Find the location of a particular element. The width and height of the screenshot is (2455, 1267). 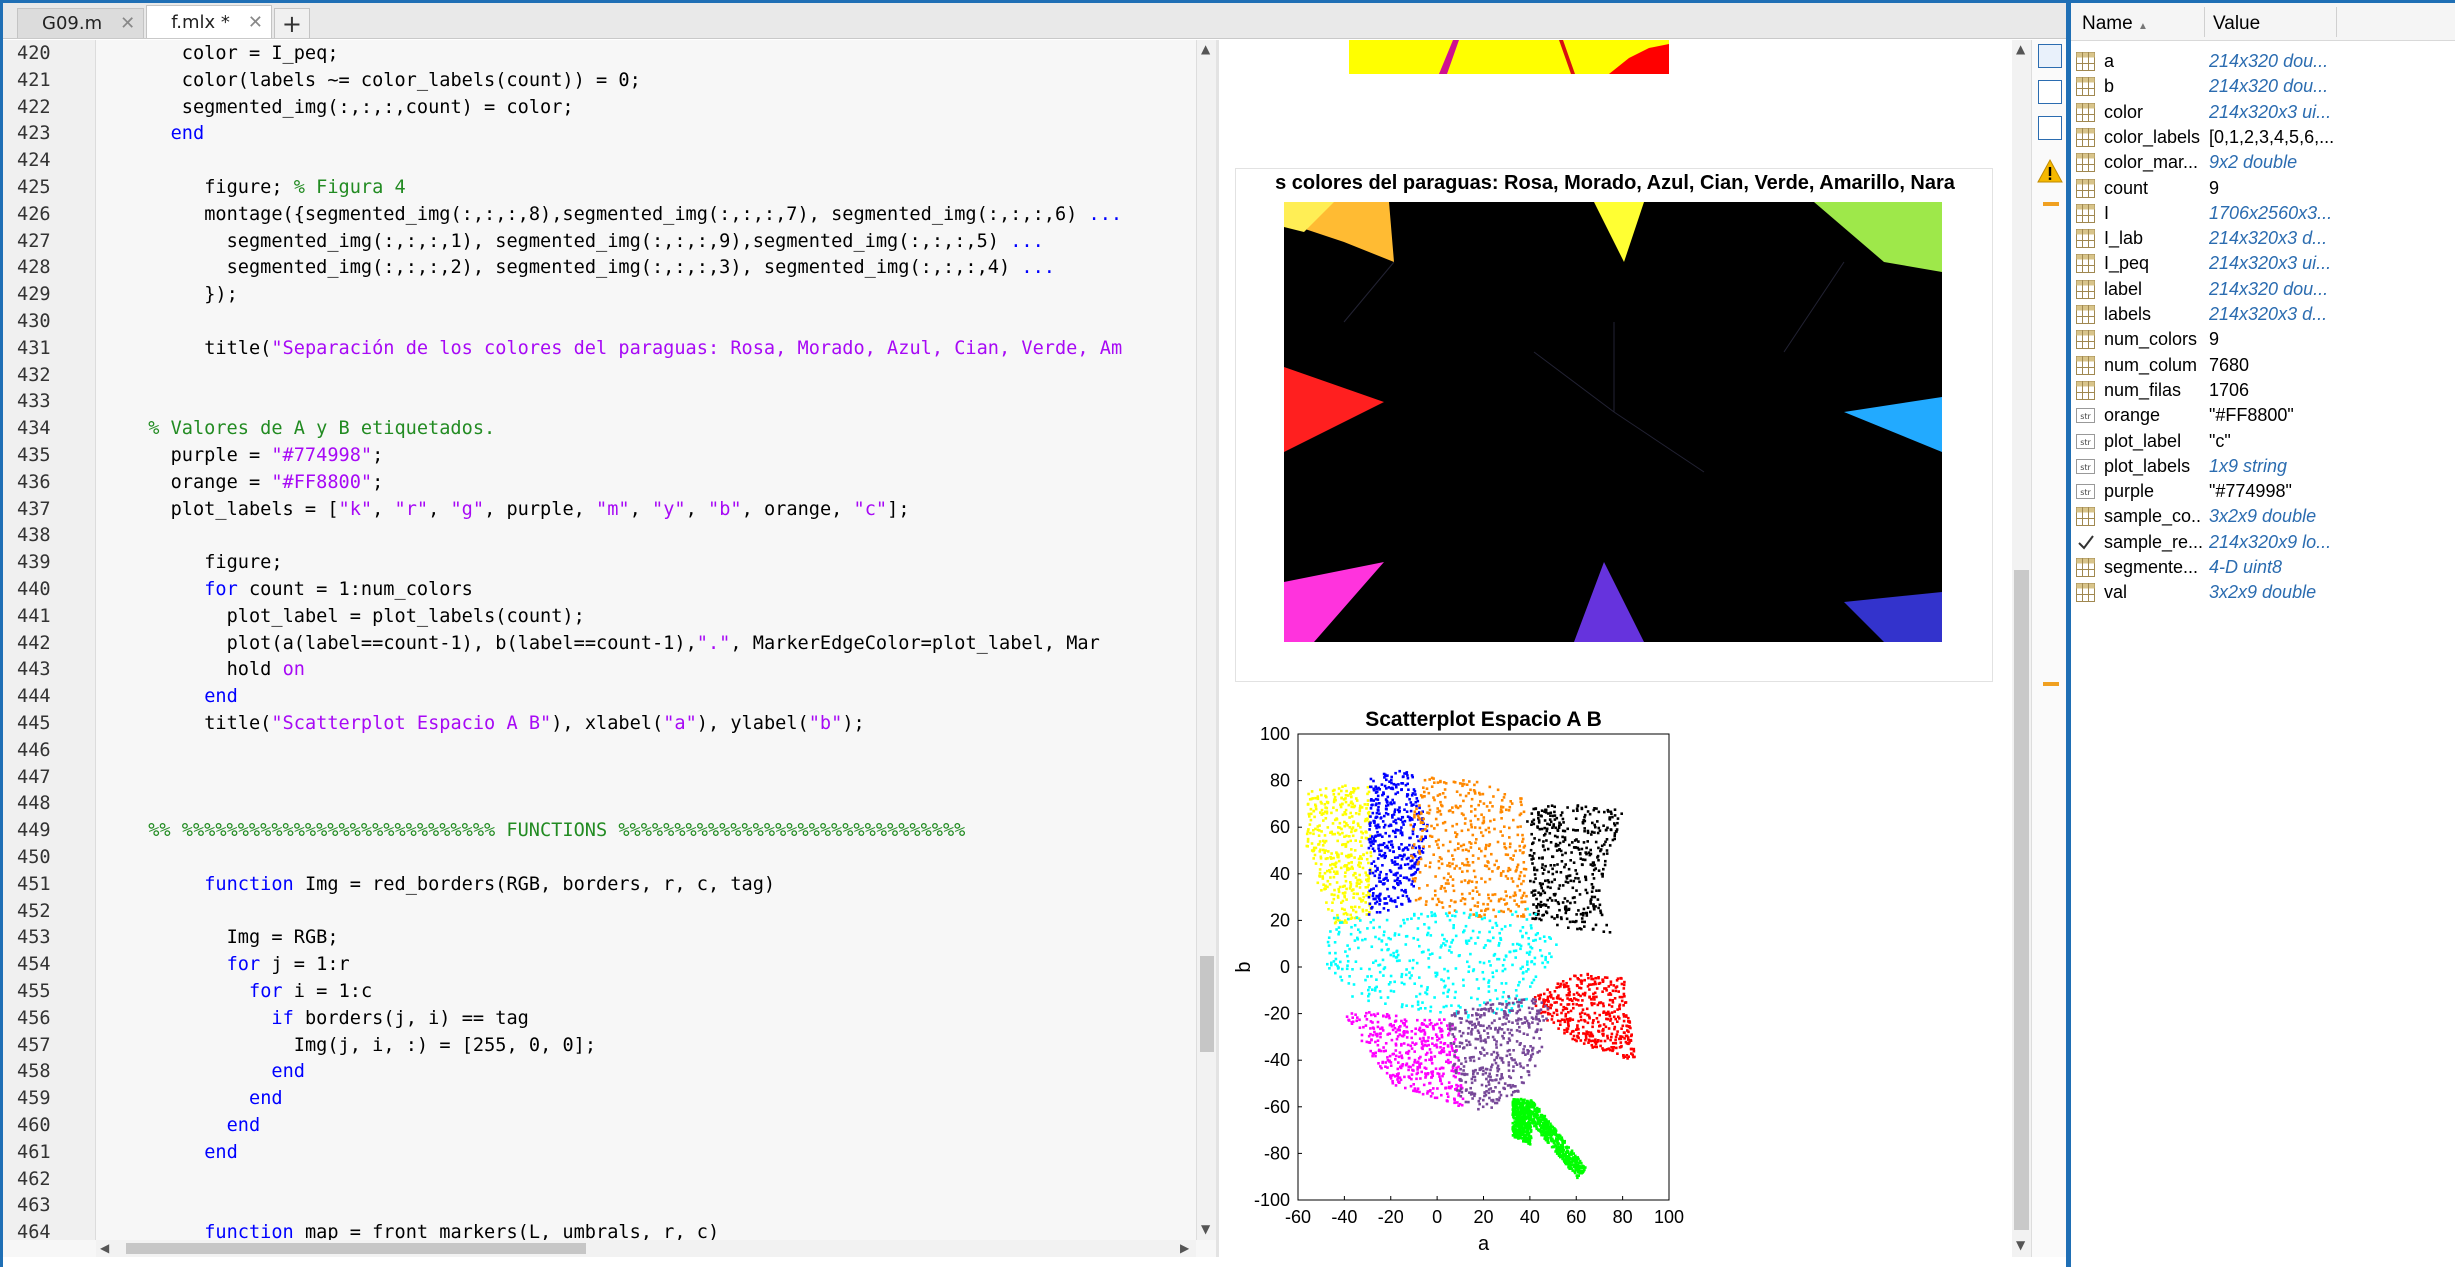

workspace-variable-row: num_colors 9 is located at coordinates (2263, 339).